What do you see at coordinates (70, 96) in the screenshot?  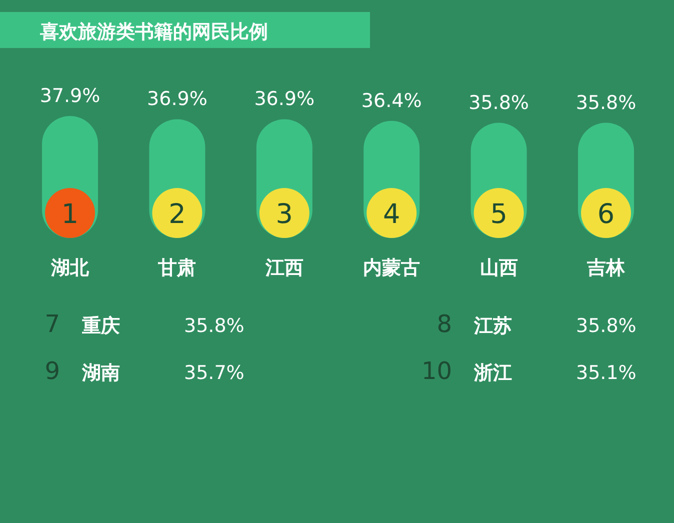 I see `data-label: 37.9%` at bounding box center [70, 96].